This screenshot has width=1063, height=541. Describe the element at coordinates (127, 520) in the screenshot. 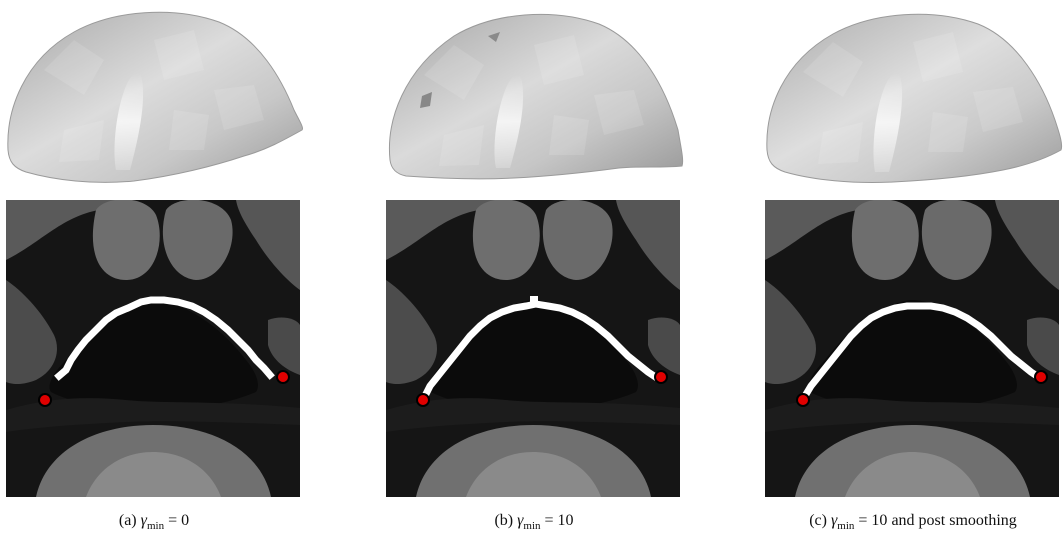

I see `caption-label: (a)` at that location.